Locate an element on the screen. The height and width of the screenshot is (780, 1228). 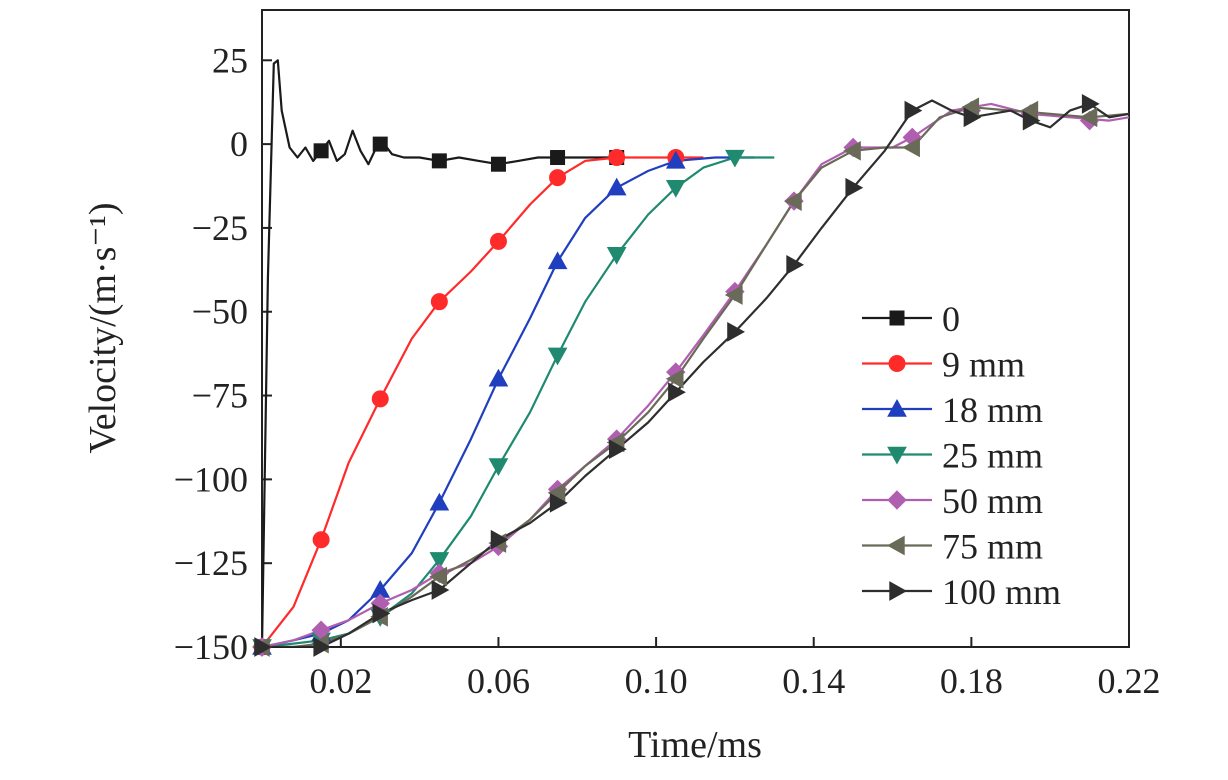
y-tick-label: −125 is located at coordinates (211, 563).